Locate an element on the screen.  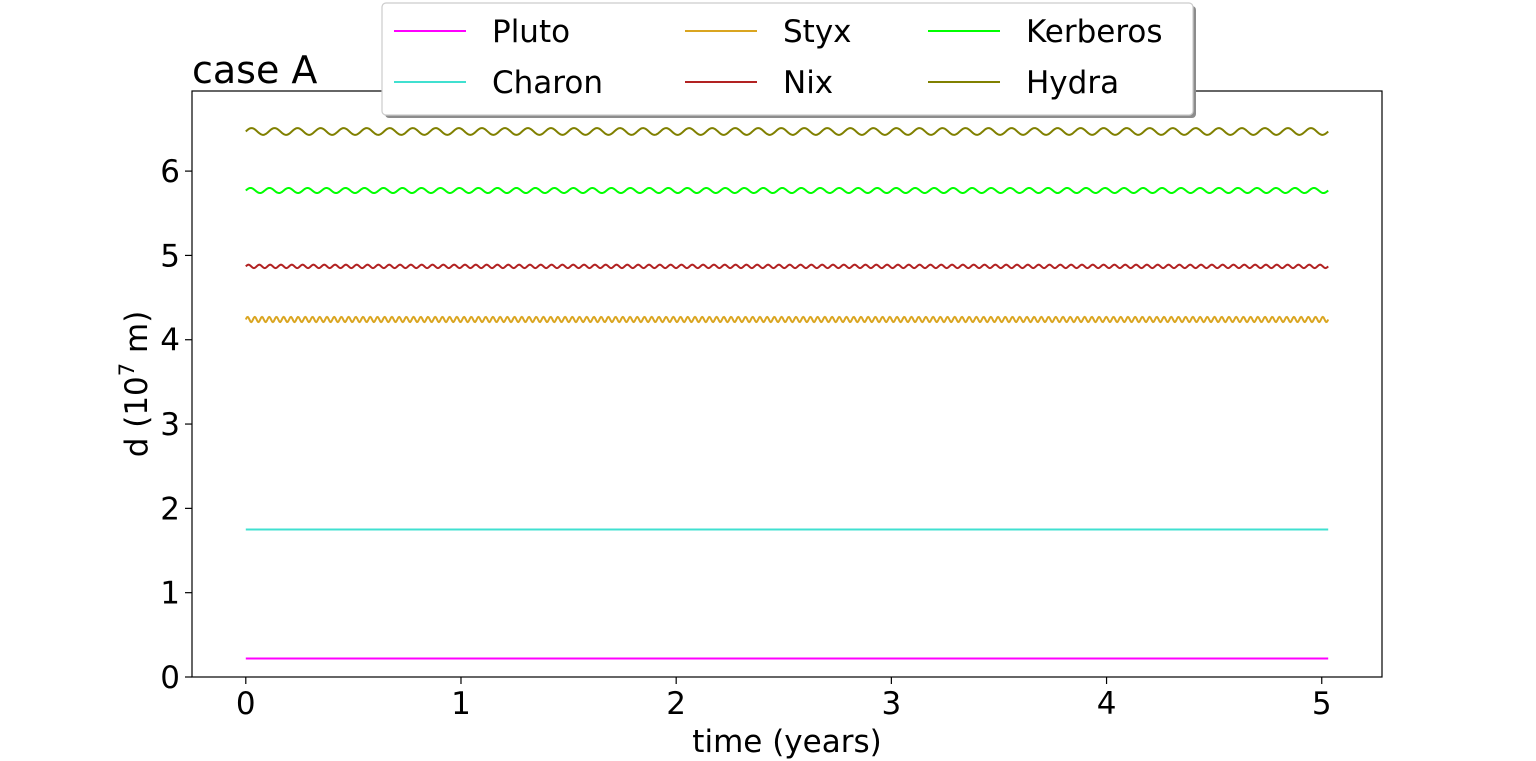
x-tick-label: 4 is located at coordinates (1107, 704).